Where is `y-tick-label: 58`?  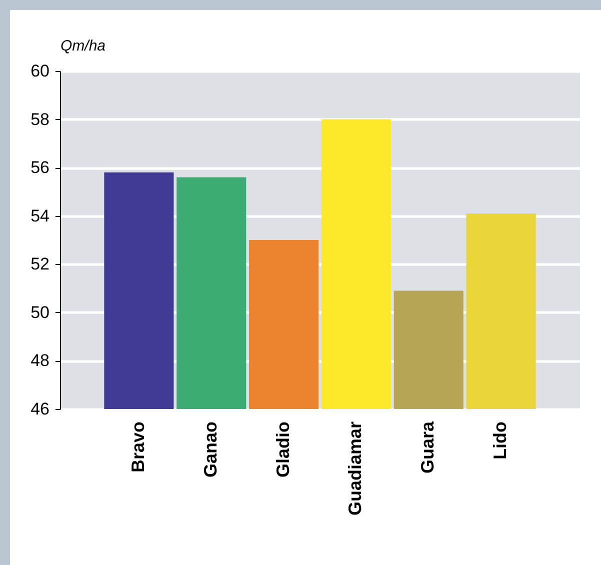 y-tick-label: 58 is located at coordinates (40, 119).